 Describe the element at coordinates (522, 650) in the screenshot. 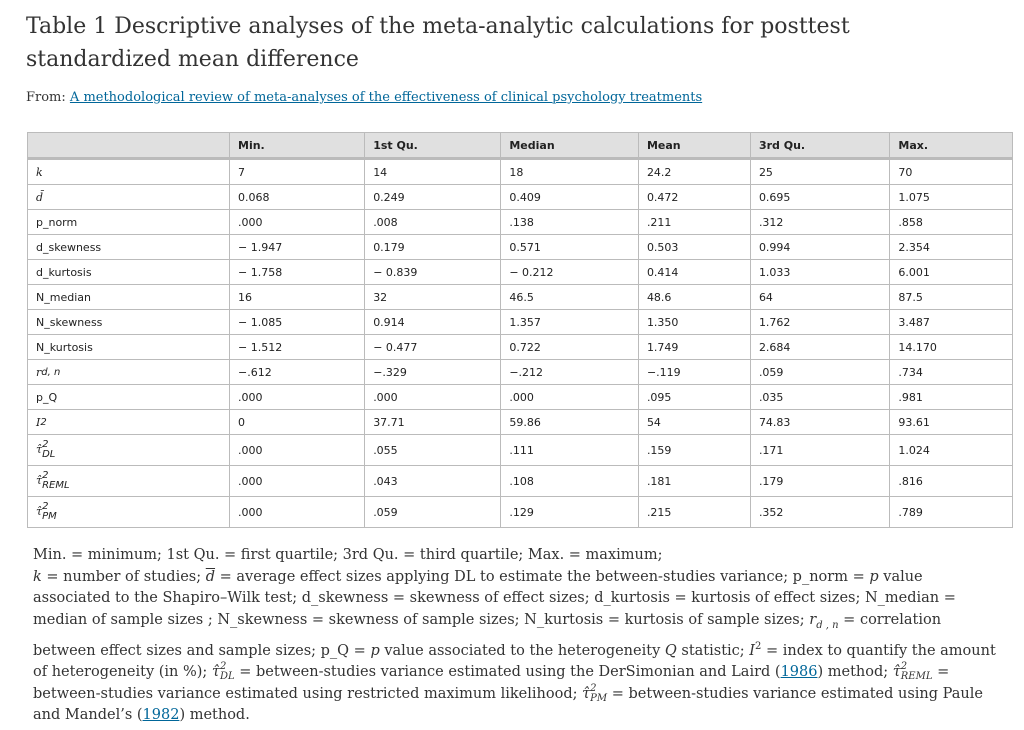

I see `text: value associated to the heterogeneity` at that location.